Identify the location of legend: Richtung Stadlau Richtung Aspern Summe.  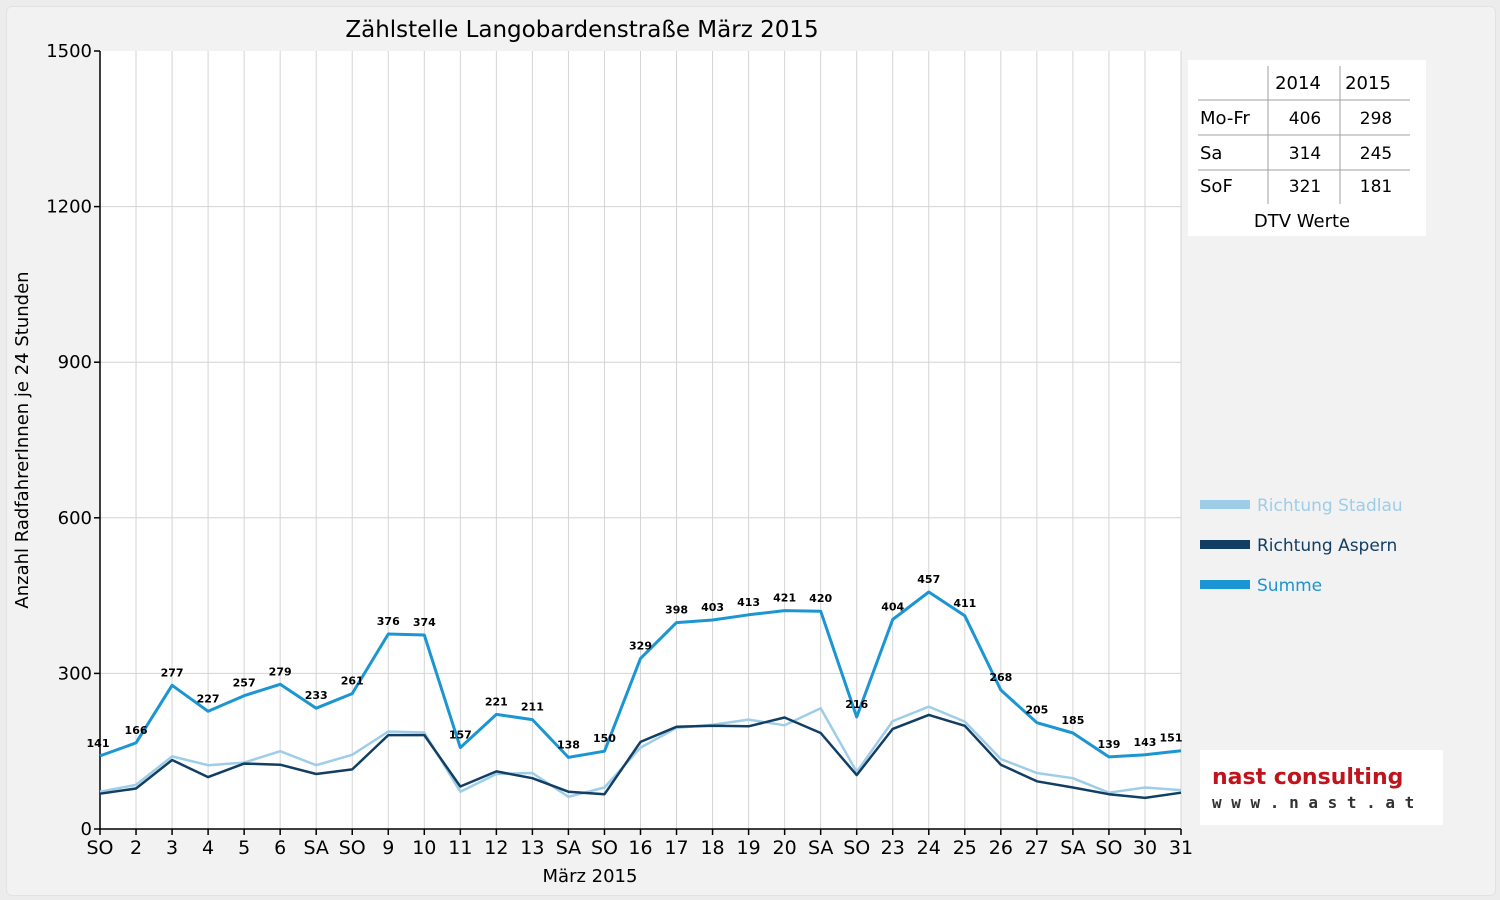
(1301, 546).